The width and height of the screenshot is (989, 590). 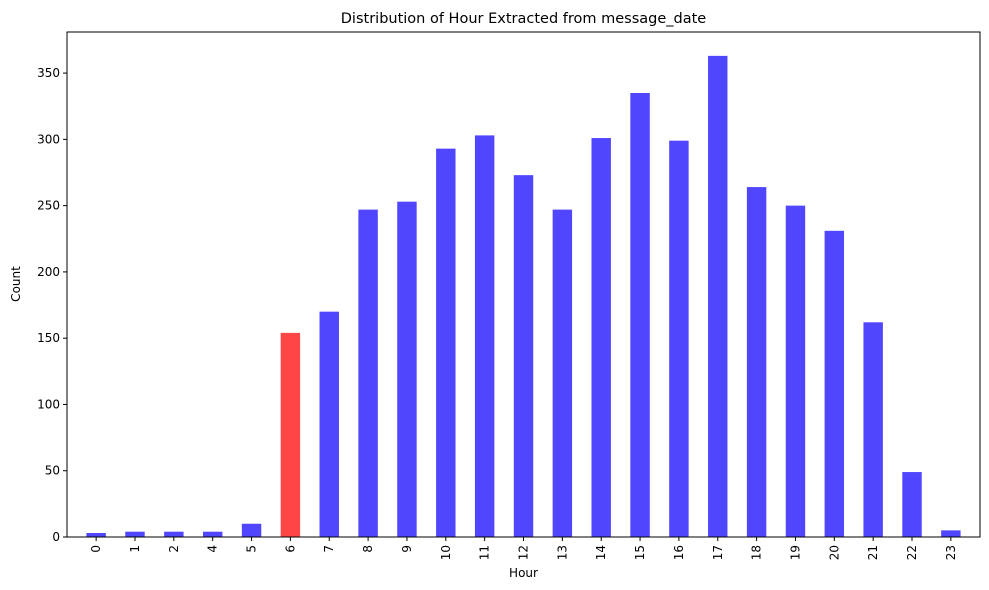 I want to click on x-tick-label: 7, so click(x=329, y=549).